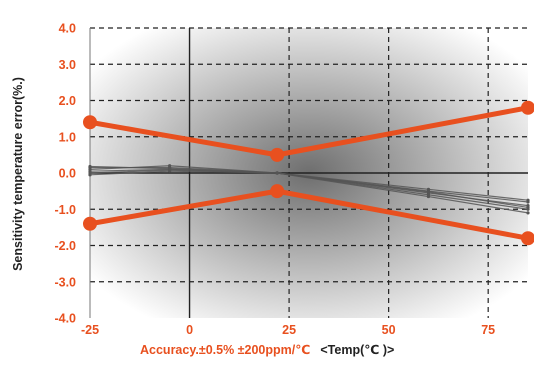 This screenshot has width=534, height=372. I want to click on y-tick-label: 0.0, so click(67, 174).